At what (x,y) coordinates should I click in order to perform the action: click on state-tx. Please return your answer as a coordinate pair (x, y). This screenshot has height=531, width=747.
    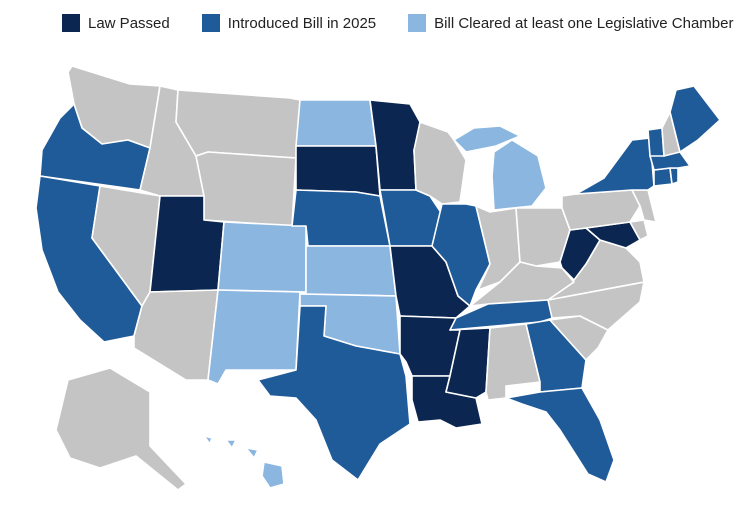
    Looking at the image, I should click on (334, 393).